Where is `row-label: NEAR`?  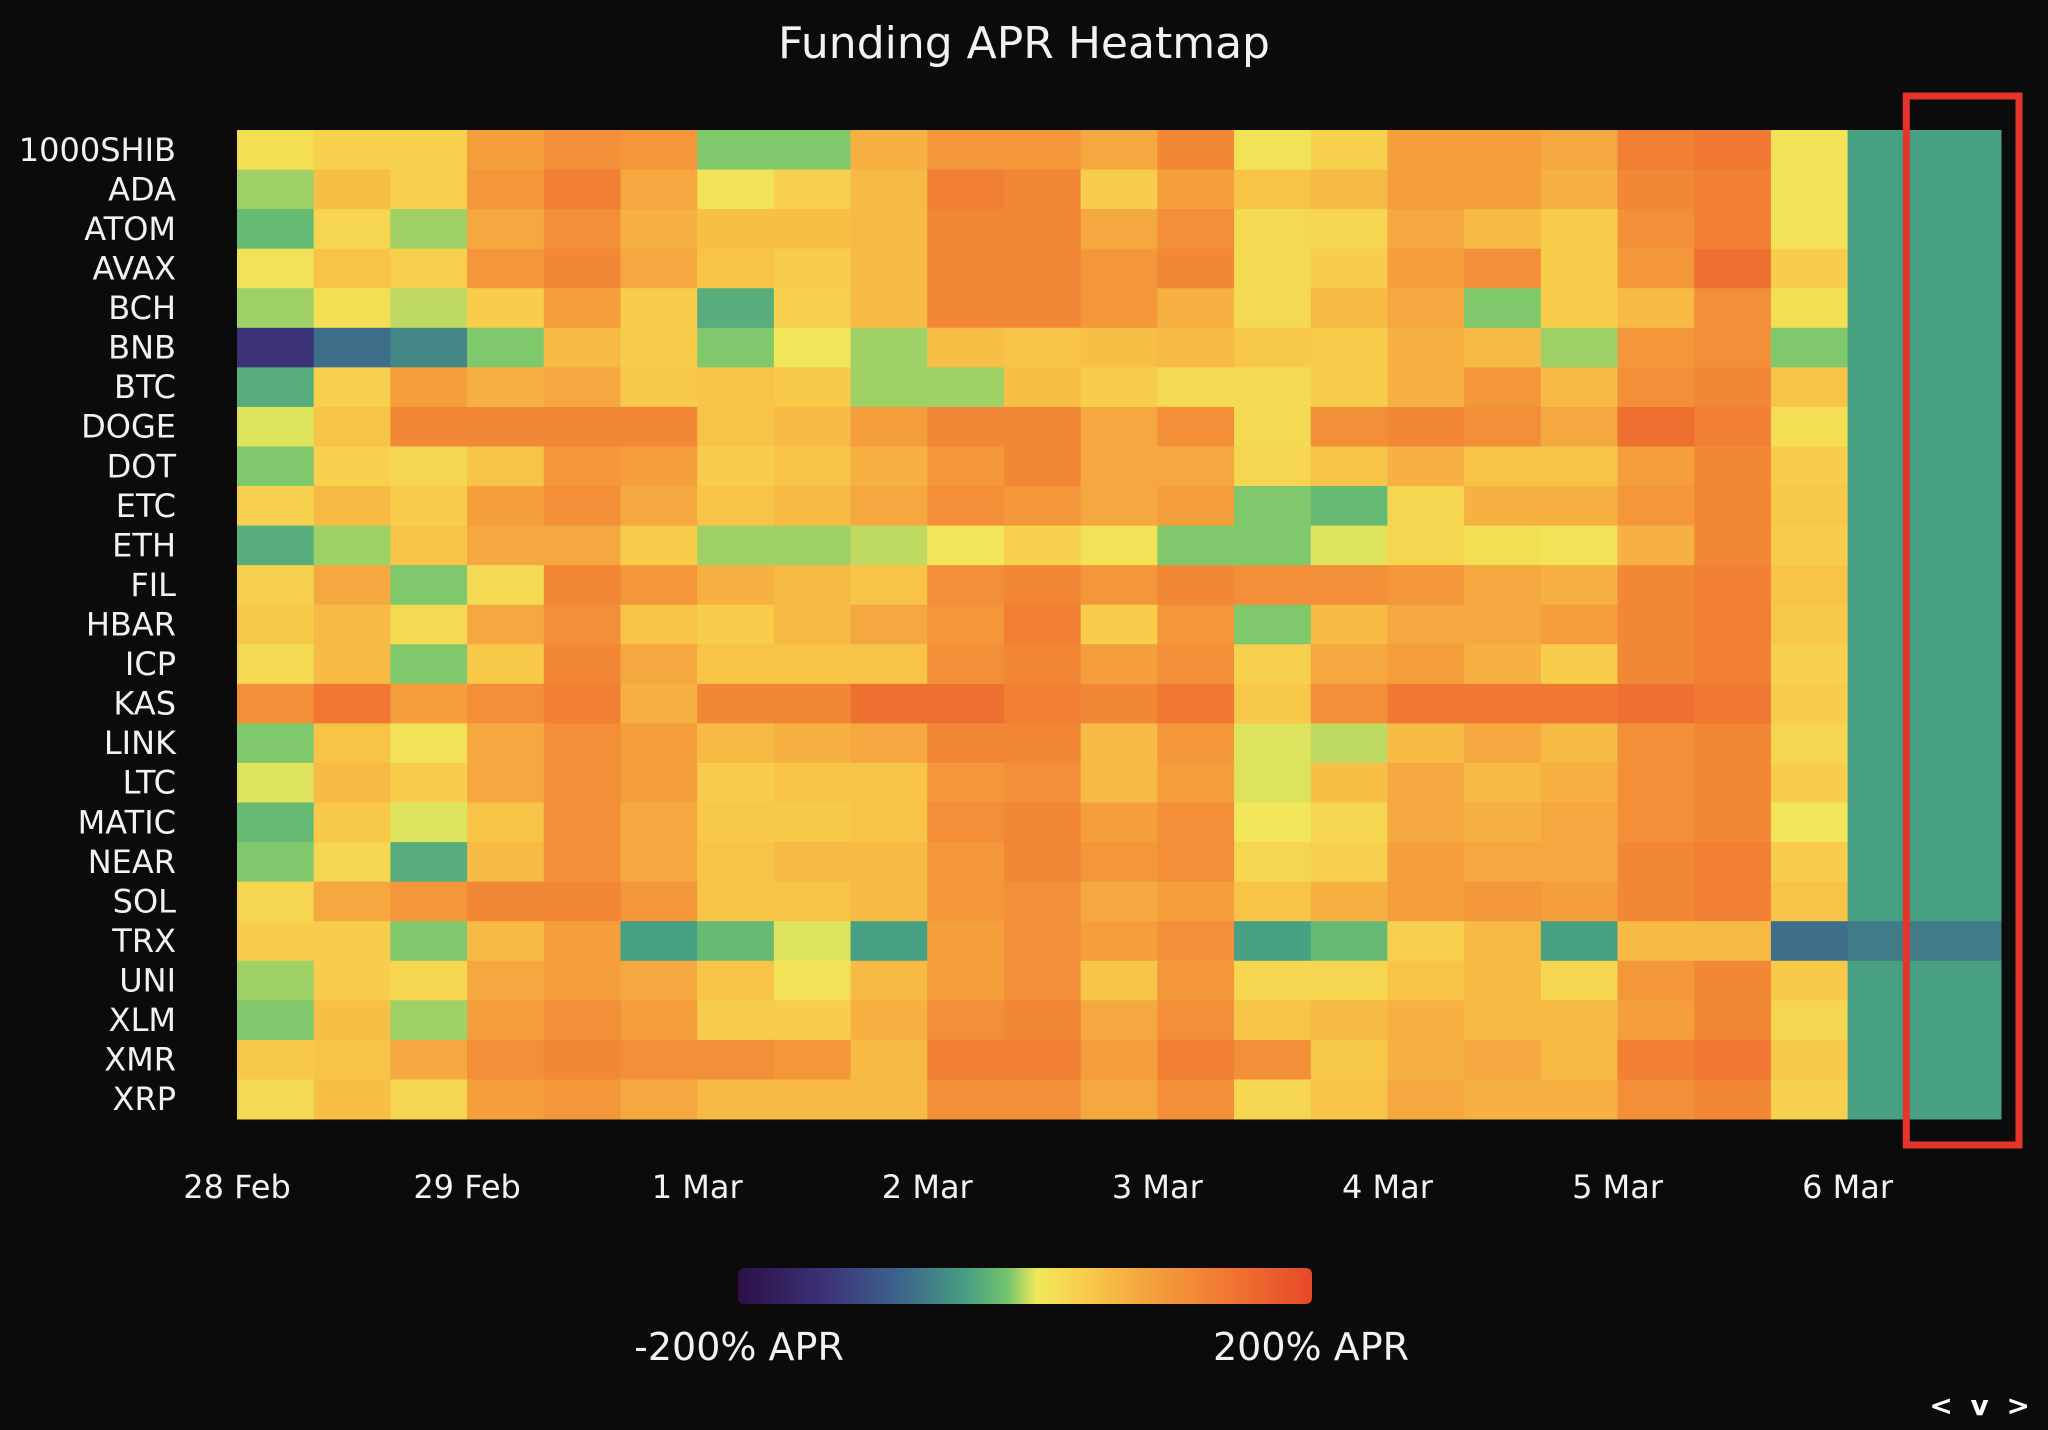 row-label: NEAR is located at coordinates (132, 862).